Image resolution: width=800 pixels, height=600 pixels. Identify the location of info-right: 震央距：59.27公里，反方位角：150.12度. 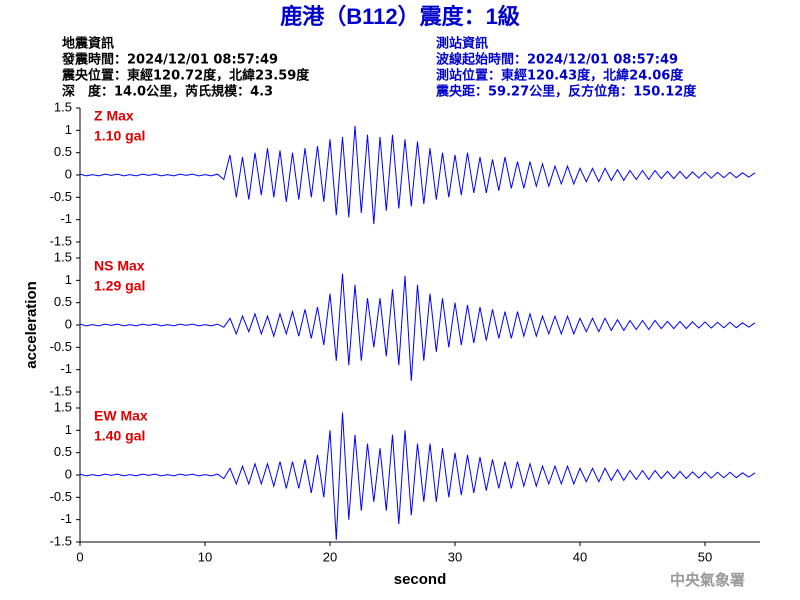
(566, 92).